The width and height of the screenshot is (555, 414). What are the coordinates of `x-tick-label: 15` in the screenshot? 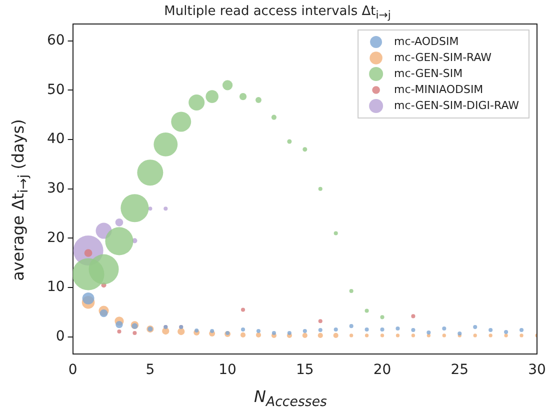 It's located at (305, 370).